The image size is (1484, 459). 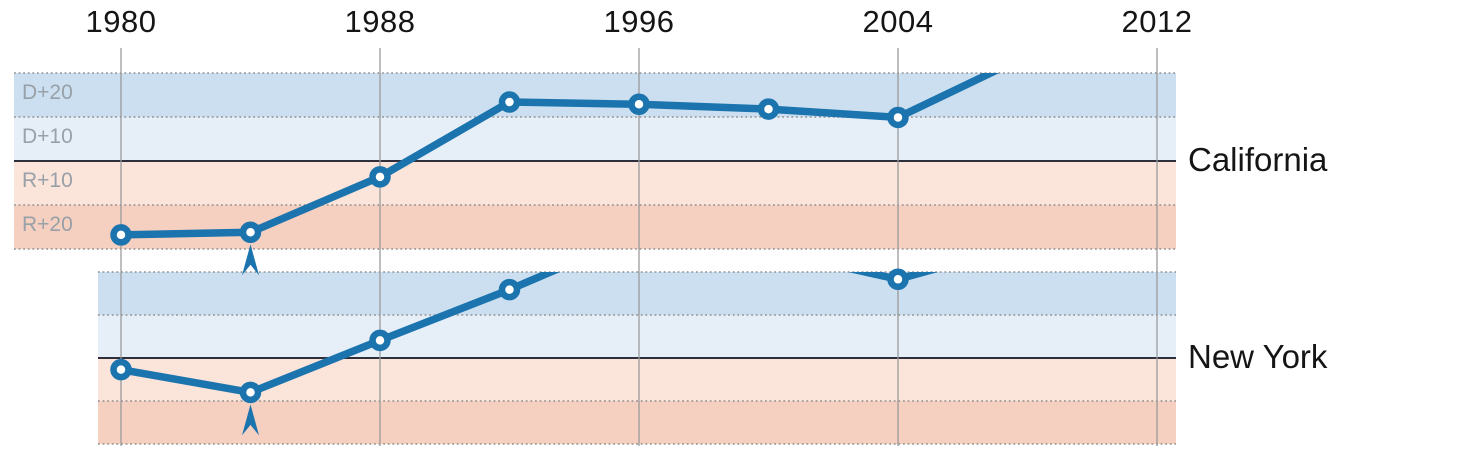 I want to click on band-california-r20, so click(x=595, y=227).